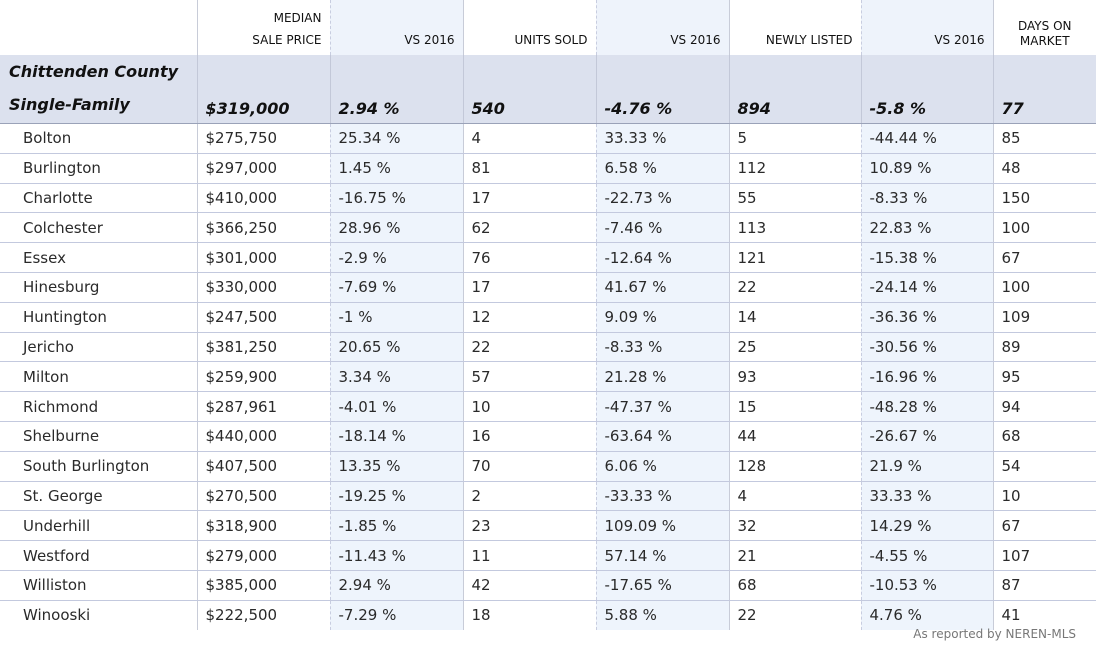 Image resolution: width=1096 pixels, height=646 pixels. What do you see at coordinates (263, 555) in the screenshot?
I see `median-sale-price-cell: $279,000` at bounding box center [263, 555].